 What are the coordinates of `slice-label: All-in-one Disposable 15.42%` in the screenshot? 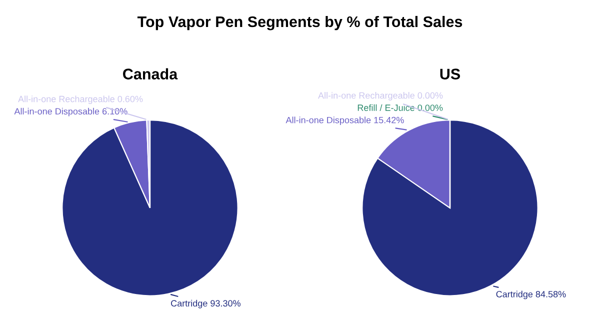 It's located at (345, 121).